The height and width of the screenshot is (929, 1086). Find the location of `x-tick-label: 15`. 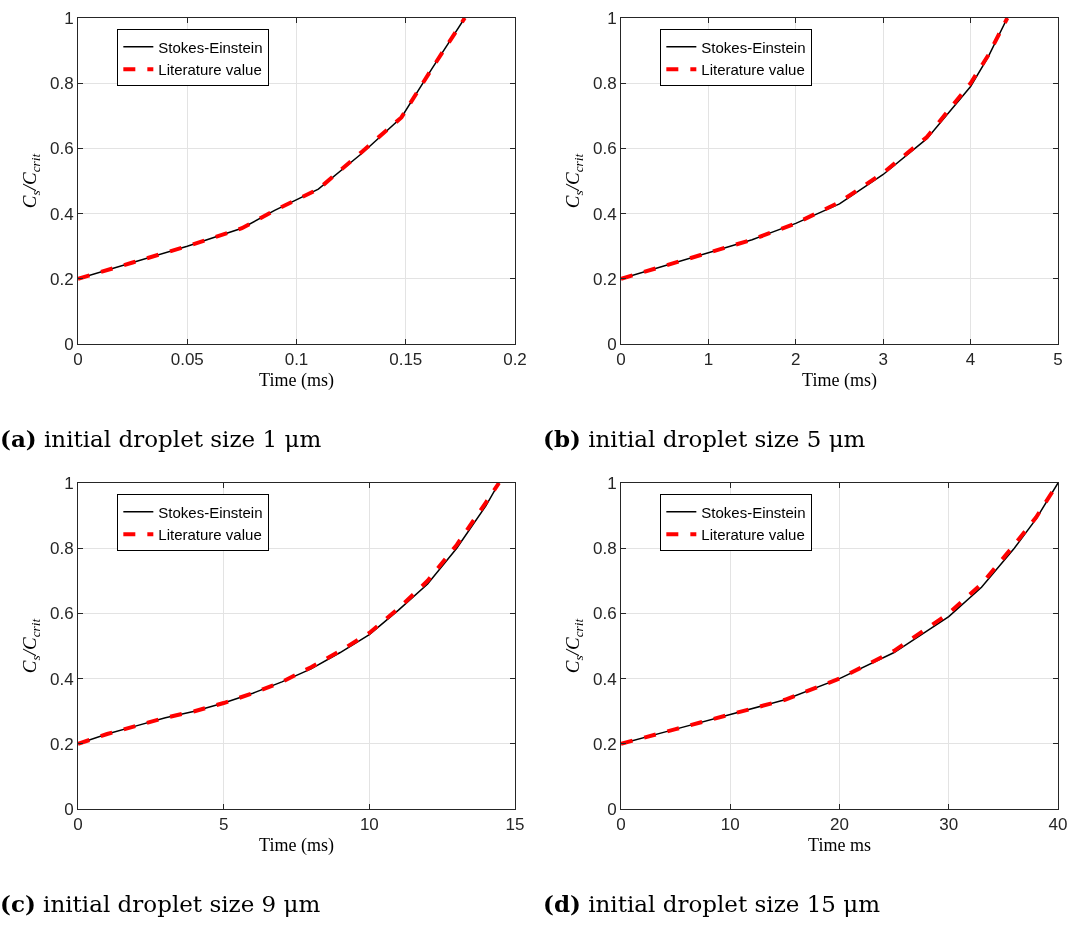

x-tick-label: 15 is located at coordinates (515, 825).